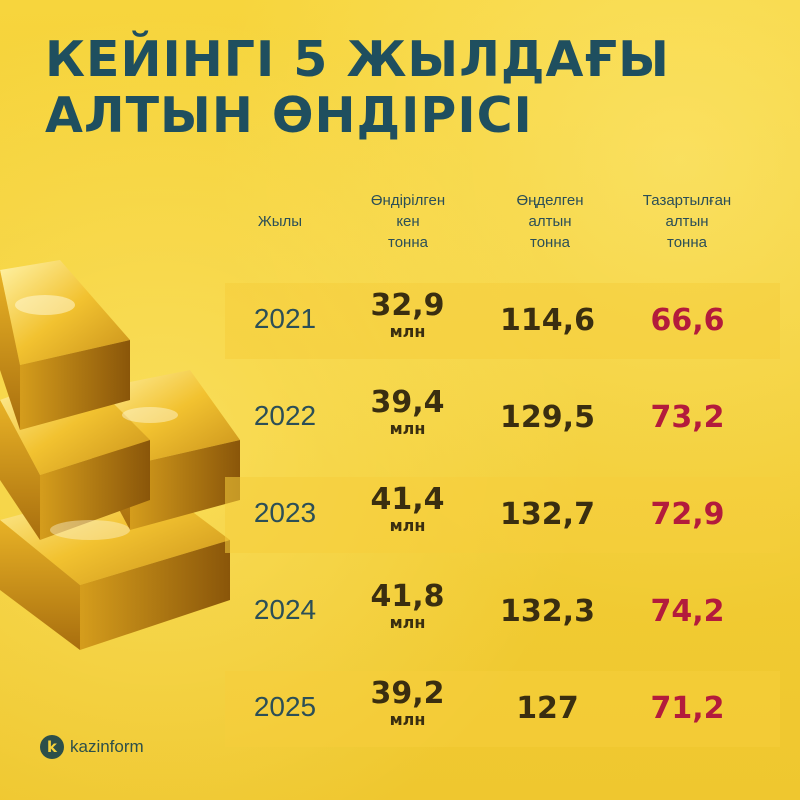 This screenshot has width=800, height=800. What do you see at coordinates (95, 490) in the screenshot?
I see `gold-bar-mid-front` at bounding box center [95, 490].